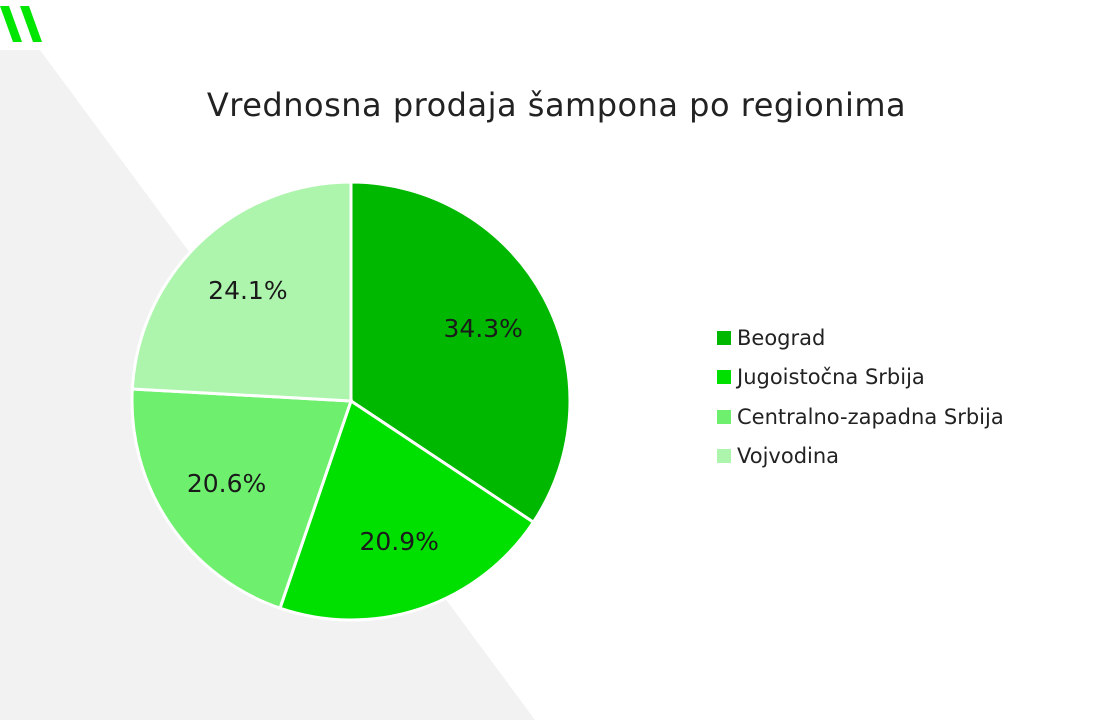  I want to click on legend-label-3: Vojvodina, so click(788, 456).